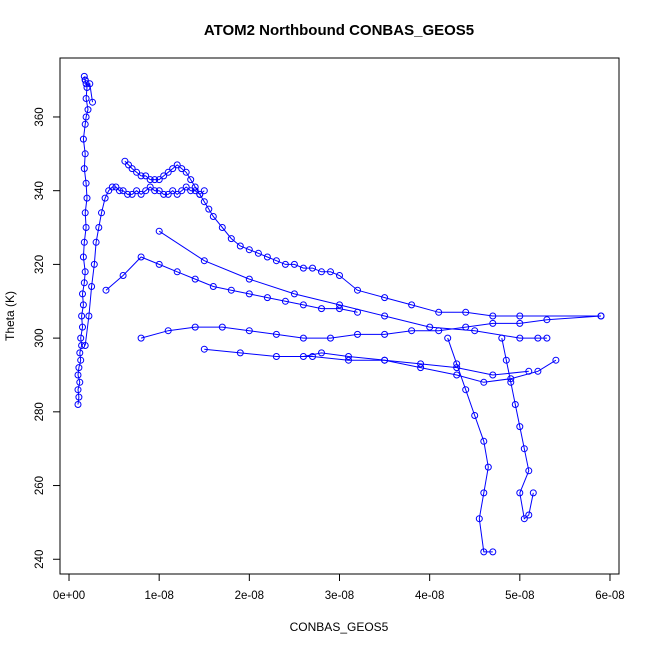  Describe the element at coordinates (249, 596) in the screenshot. I see `x-tick-label: 2e-08` at that location.